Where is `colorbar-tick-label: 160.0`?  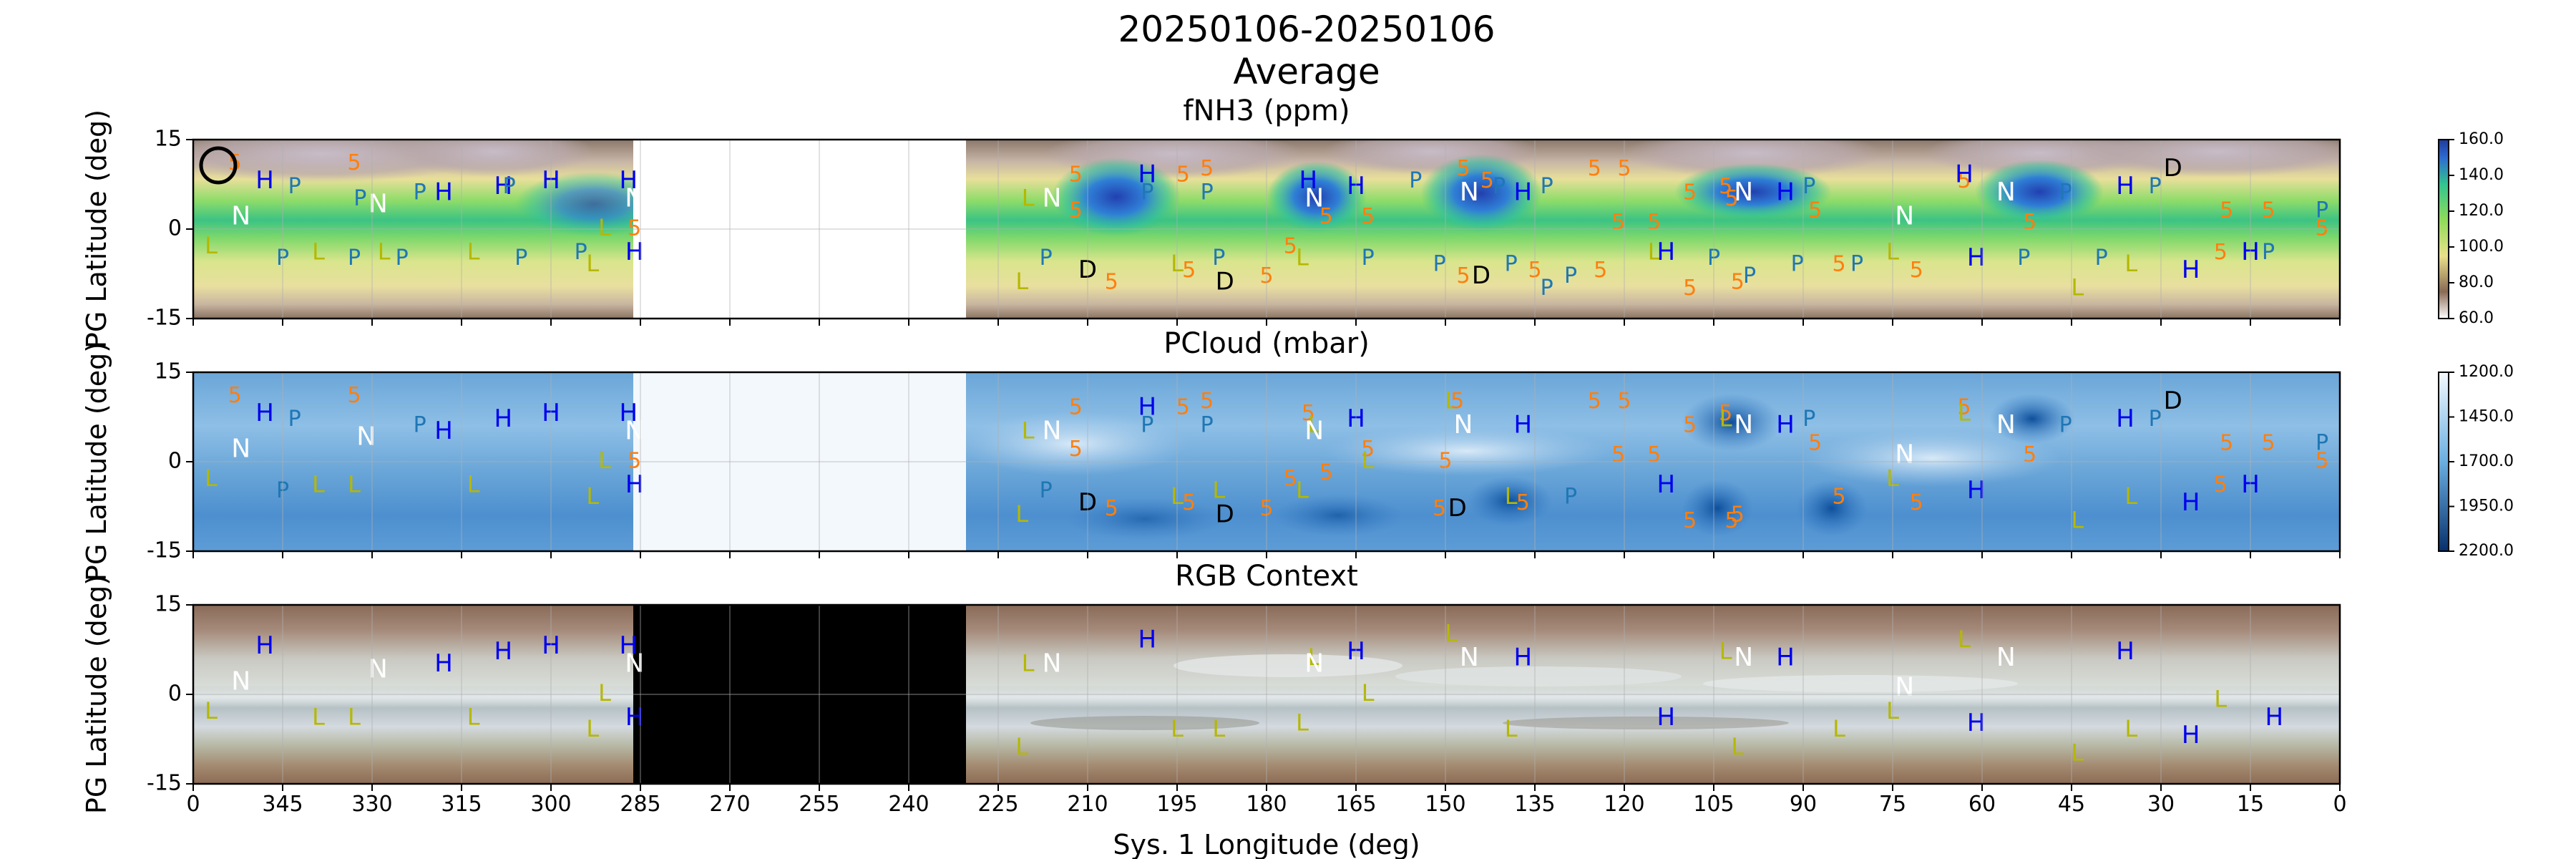
colorbar-tick-label: 160.0 is located at coordinates (2481, 139).